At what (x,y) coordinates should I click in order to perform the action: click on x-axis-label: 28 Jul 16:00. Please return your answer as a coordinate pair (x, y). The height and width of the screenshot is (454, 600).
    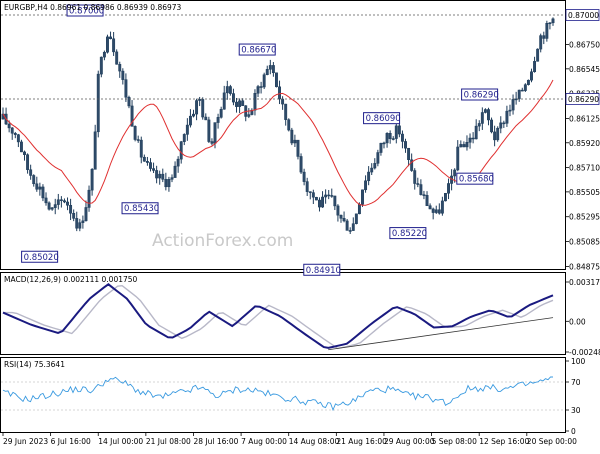
    Looking at the image, I should click on (216, 439).